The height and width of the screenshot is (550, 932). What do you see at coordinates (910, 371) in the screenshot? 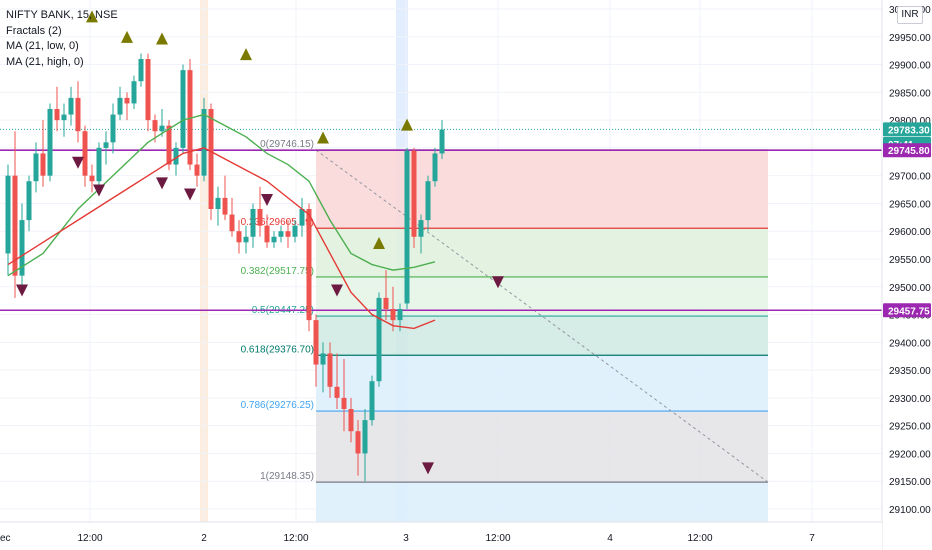
I see `price-tick-label: 29350.00` at bounding box center [910, 371].